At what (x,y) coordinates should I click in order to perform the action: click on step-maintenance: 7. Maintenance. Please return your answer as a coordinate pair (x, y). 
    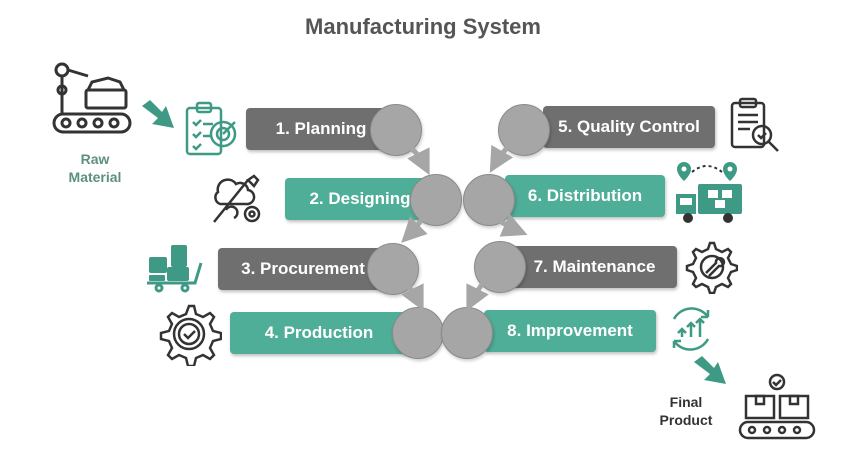
    Looking at the image, I should click on (594, 267).